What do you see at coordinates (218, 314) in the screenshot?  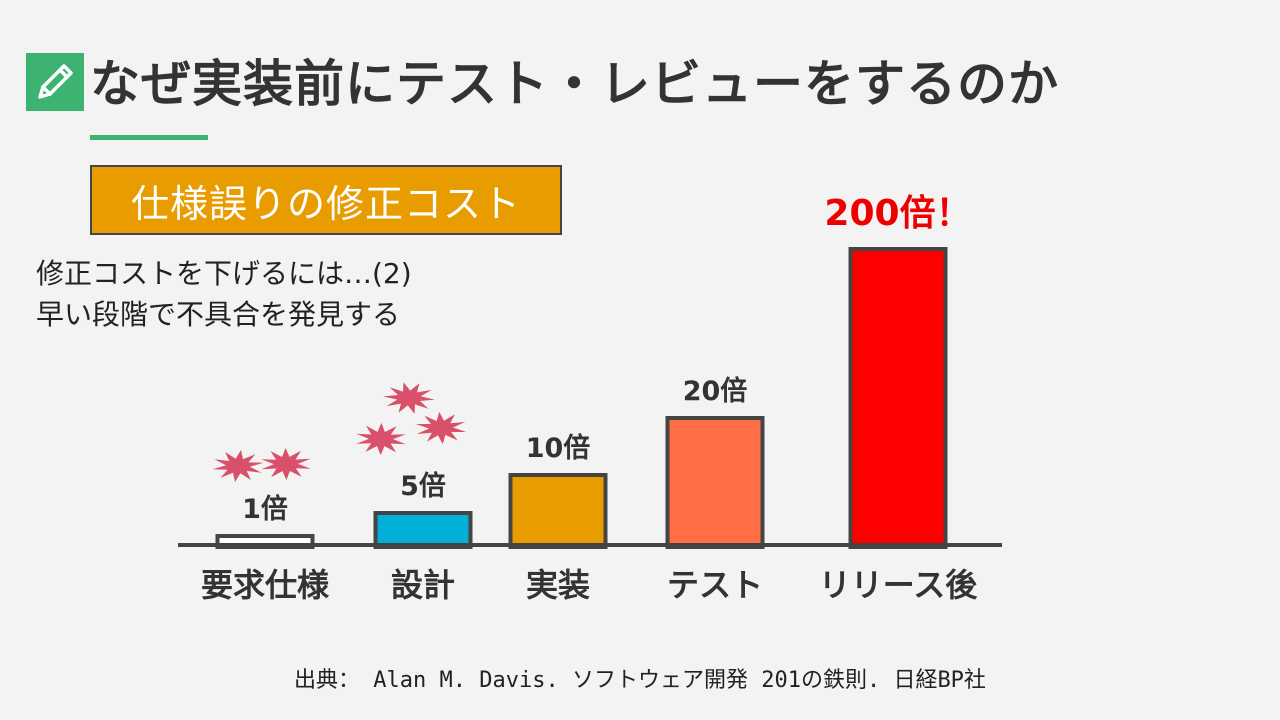 I see `note-line-2: 早い段階で不具合を発見する` at bounding box center [218, 314].